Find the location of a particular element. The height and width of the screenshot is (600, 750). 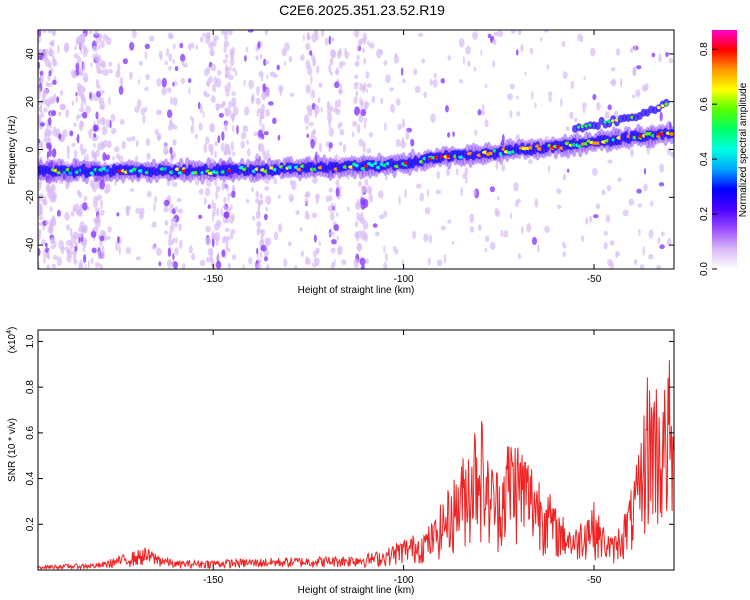

spectrogram-x-tick-label: -100 is located at coordinates (404, 279).